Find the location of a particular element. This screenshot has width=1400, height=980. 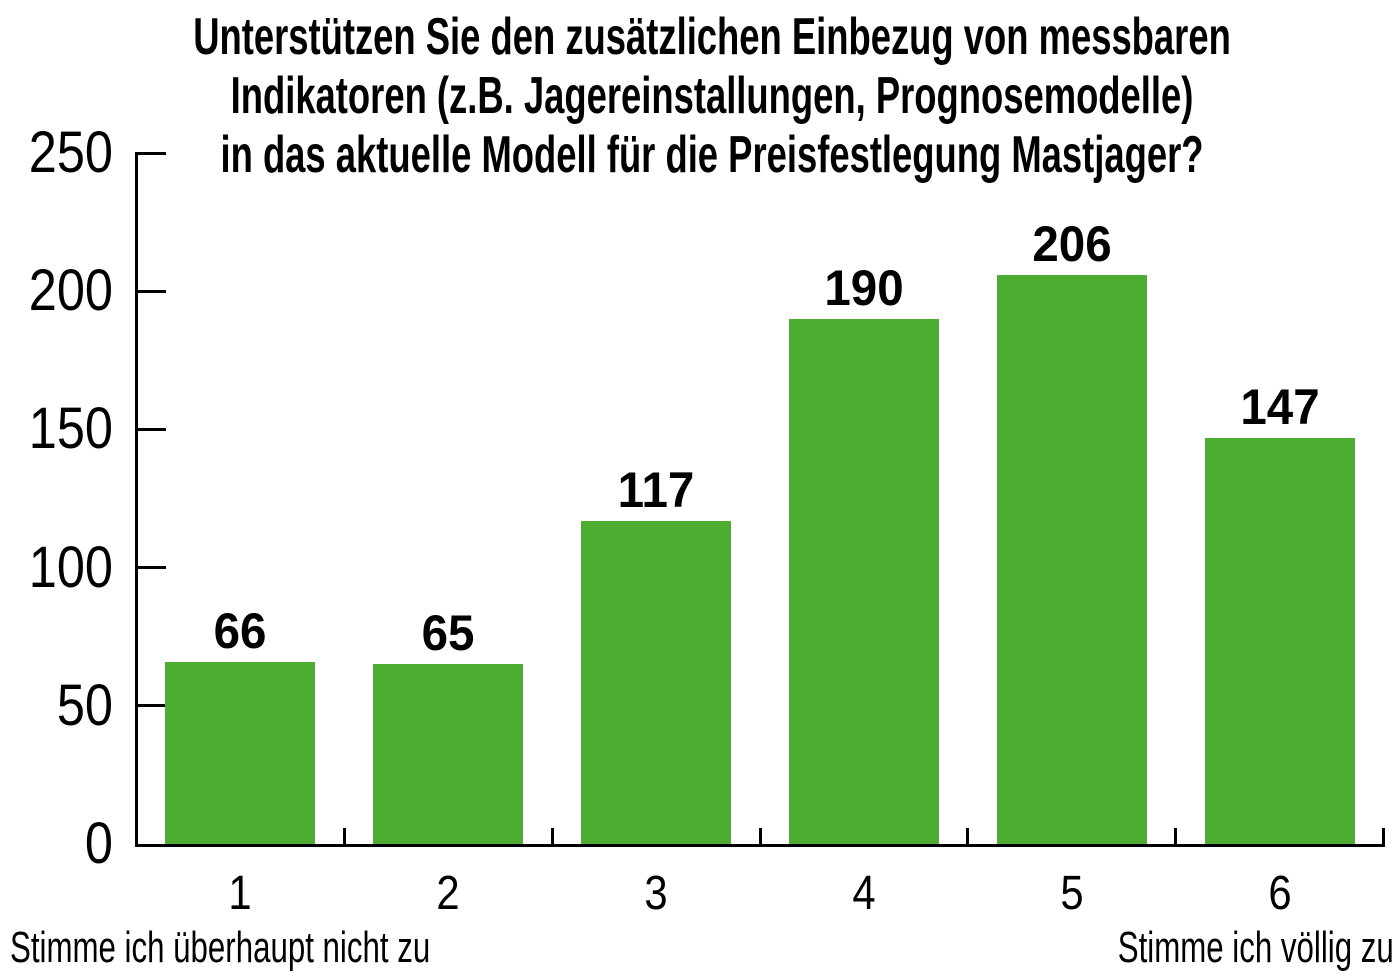

y-axis-line is located at coordinates (136, 500).